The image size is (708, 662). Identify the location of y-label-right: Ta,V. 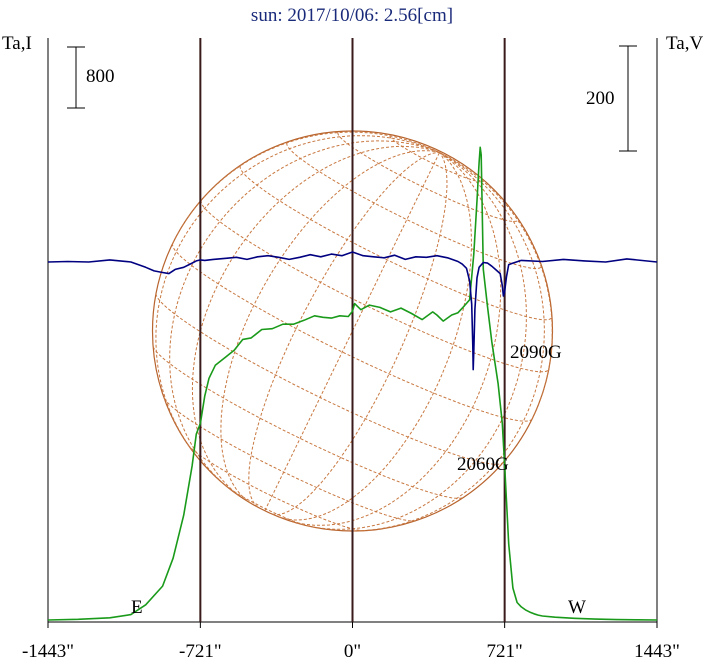
(684, 43).